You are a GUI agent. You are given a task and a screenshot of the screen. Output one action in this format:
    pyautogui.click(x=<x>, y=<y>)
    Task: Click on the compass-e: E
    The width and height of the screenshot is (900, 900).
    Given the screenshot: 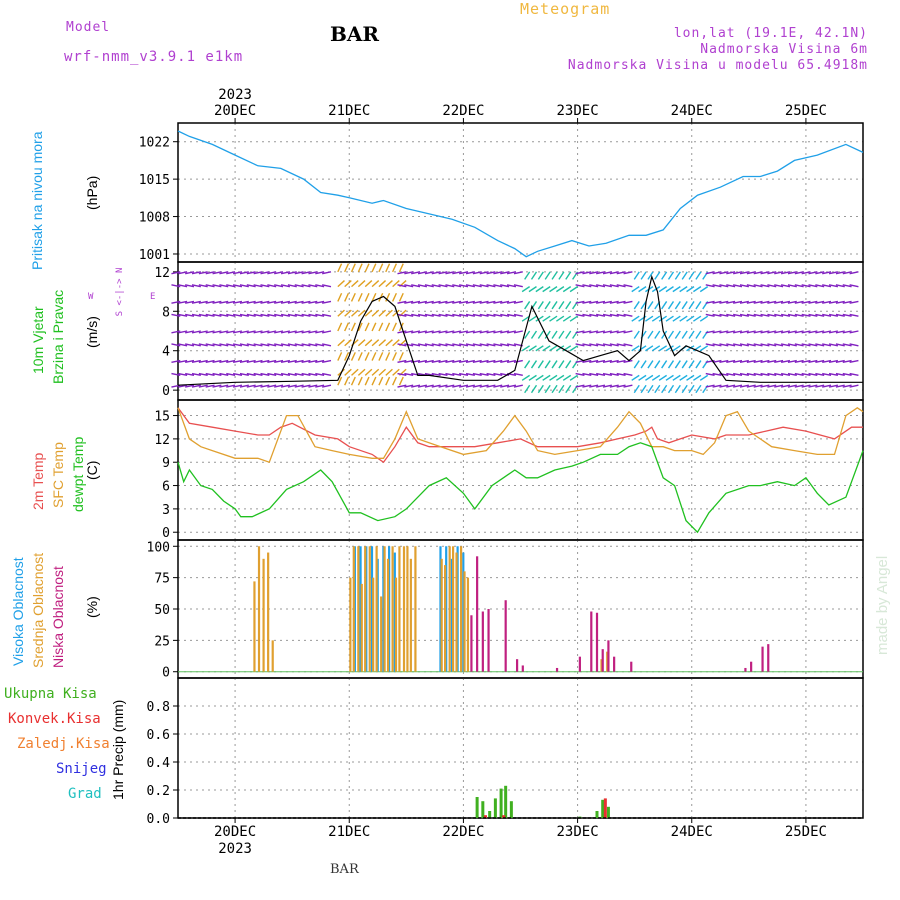 What is the action you would take?
    pyautogui.click(x=152, y=297)
    